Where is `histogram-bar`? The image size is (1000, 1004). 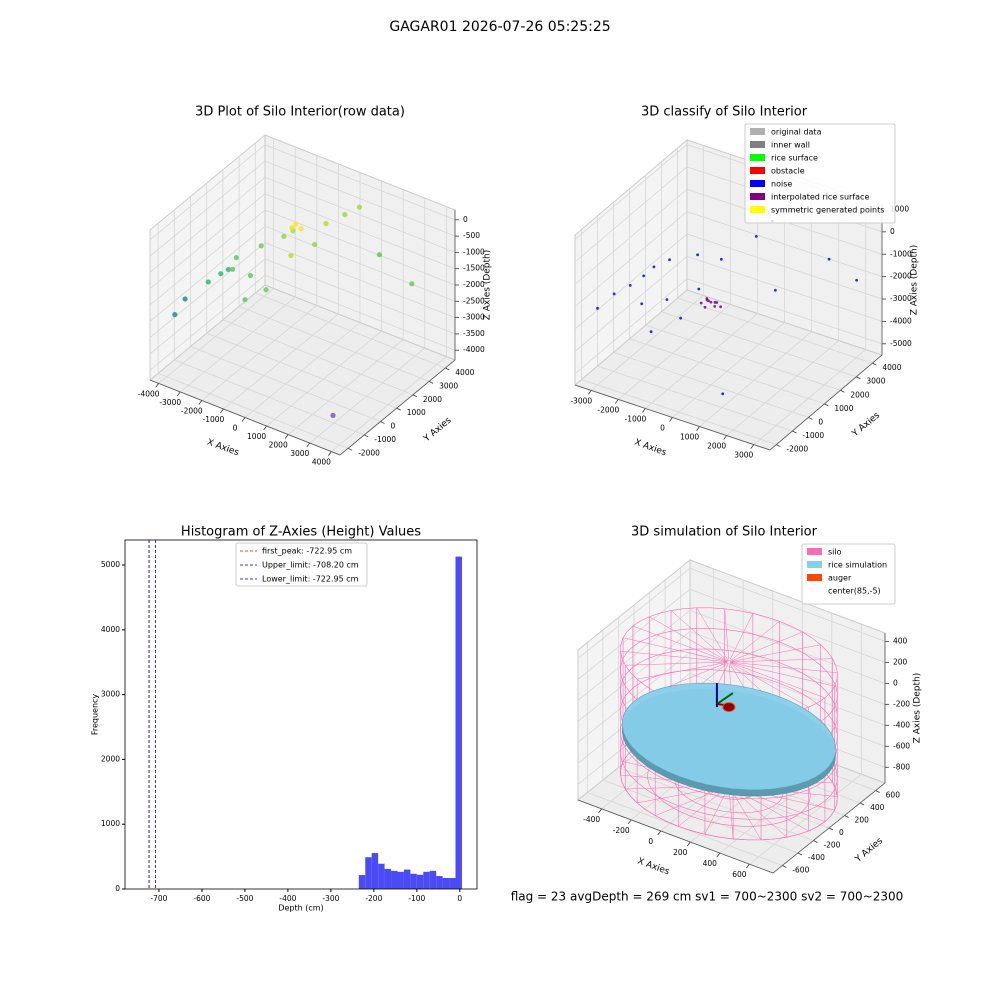 histogram-bar is located at coordinates (407, 879).